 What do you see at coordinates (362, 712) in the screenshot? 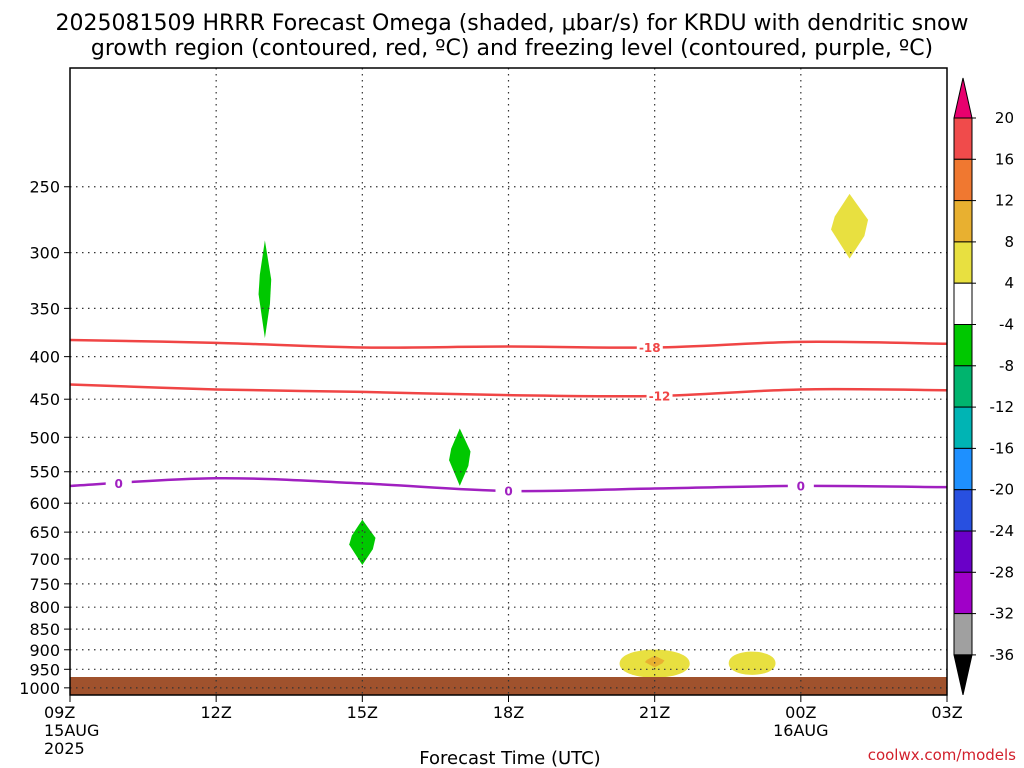
I see `x-tick-label-15Z: 15Z` at bounding box center [362, 712].